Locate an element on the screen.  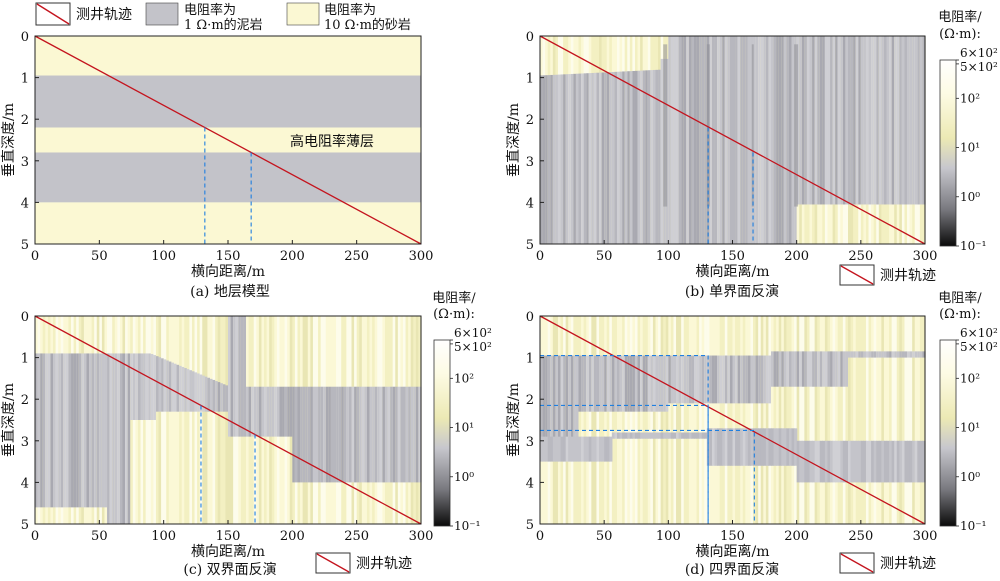
a-ytick-label: 1 is located at coordinates (25, 79).